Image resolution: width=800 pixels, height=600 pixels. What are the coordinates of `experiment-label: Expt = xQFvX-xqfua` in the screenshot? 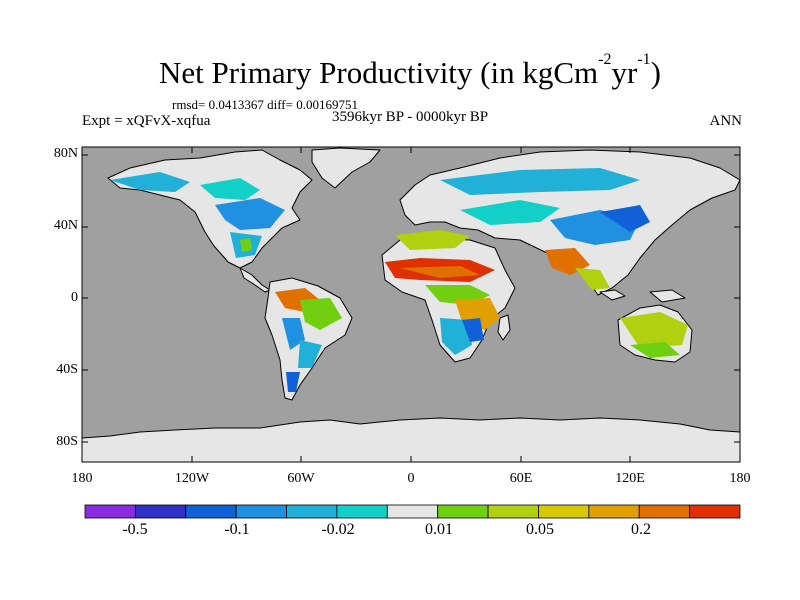 It's located at (146, 121).